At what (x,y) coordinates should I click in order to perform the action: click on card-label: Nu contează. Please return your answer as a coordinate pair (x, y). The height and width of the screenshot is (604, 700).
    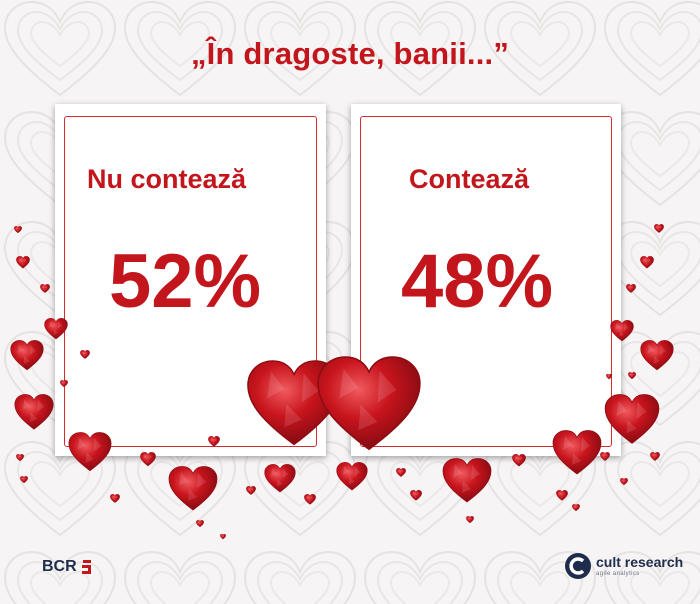
    Looking at the image, I should click on (167, 179).